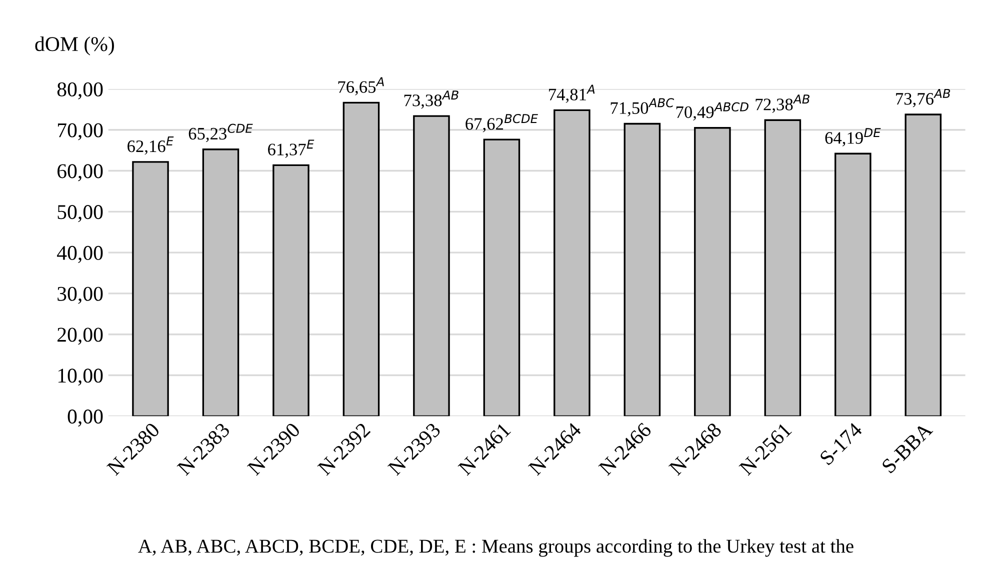  I want to click on y-tick-label: 50,00, so click(80, 213).